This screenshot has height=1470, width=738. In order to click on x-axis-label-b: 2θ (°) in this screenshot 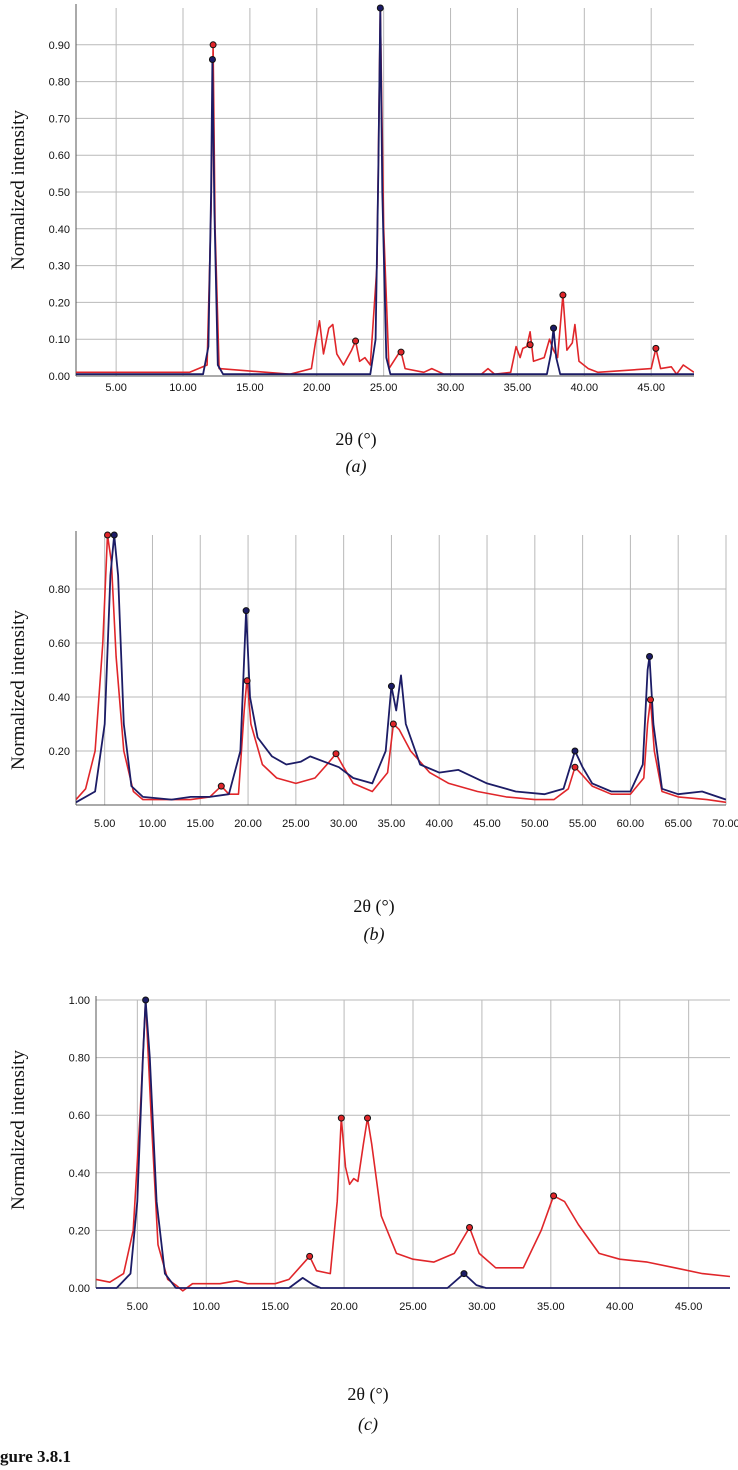, I will do `click(373, 906)`.